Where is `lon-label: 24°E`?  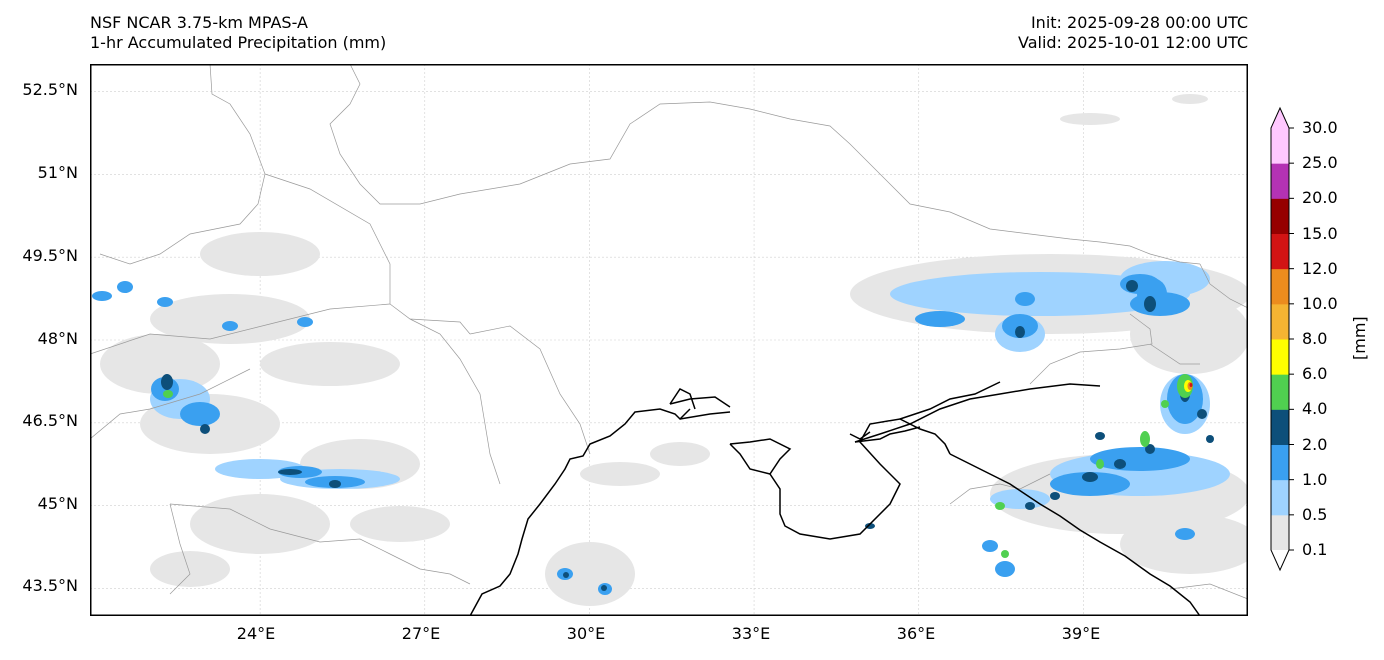
lon-label: 24°E is located at coordinates (256, 633).